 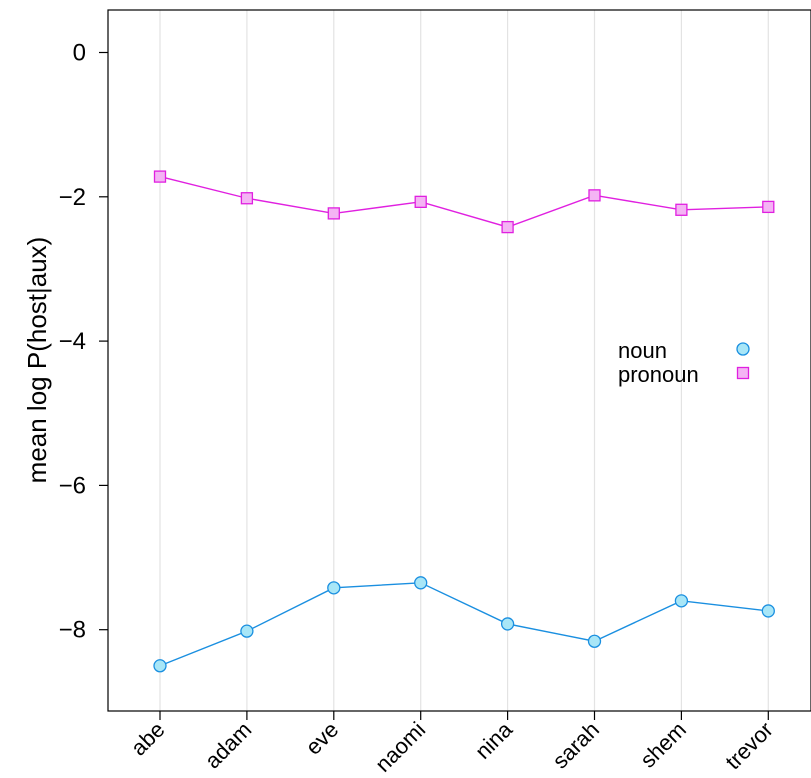 What do you see at coordinates (247, 631) in the screenshot?
I see `point-noun-adam` at bounding box center [247, 631].